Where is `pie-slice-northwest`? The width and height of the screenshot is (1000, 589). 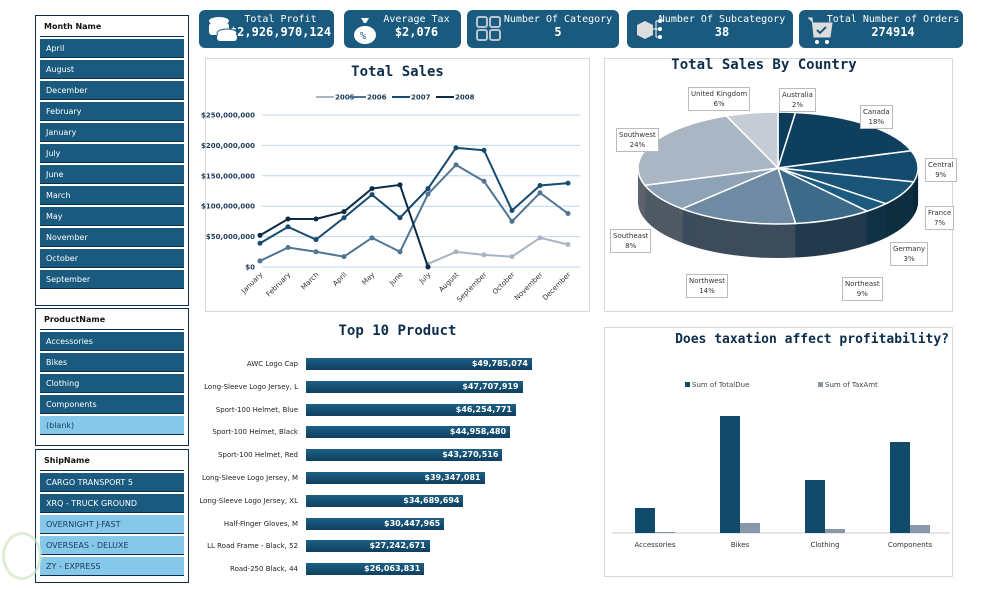
pie-slice-northwest is located at coordinates (738, 195).